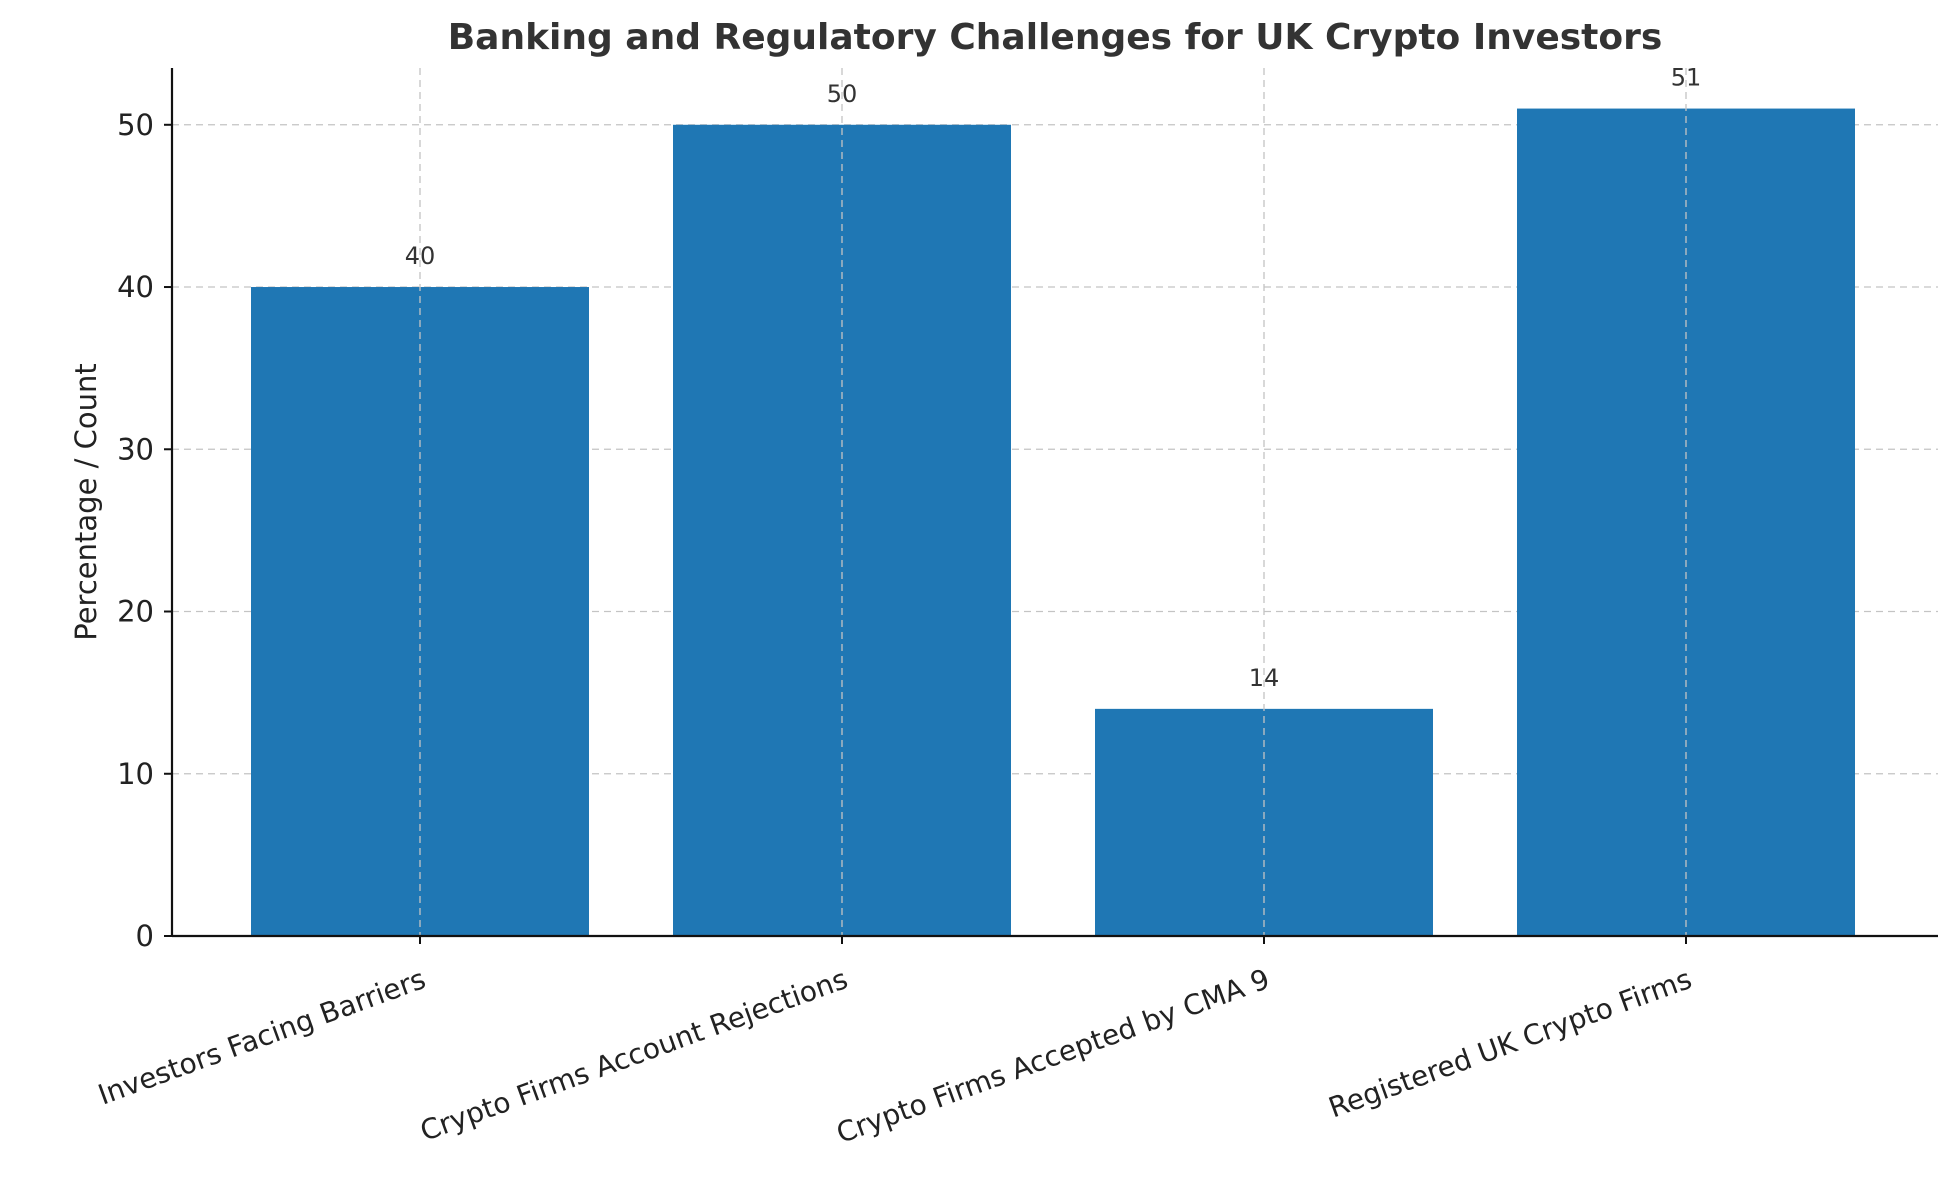  Describe the element at coordinates (135, 774) in the screenshot. I see `y-tick-label: 10` at that location.